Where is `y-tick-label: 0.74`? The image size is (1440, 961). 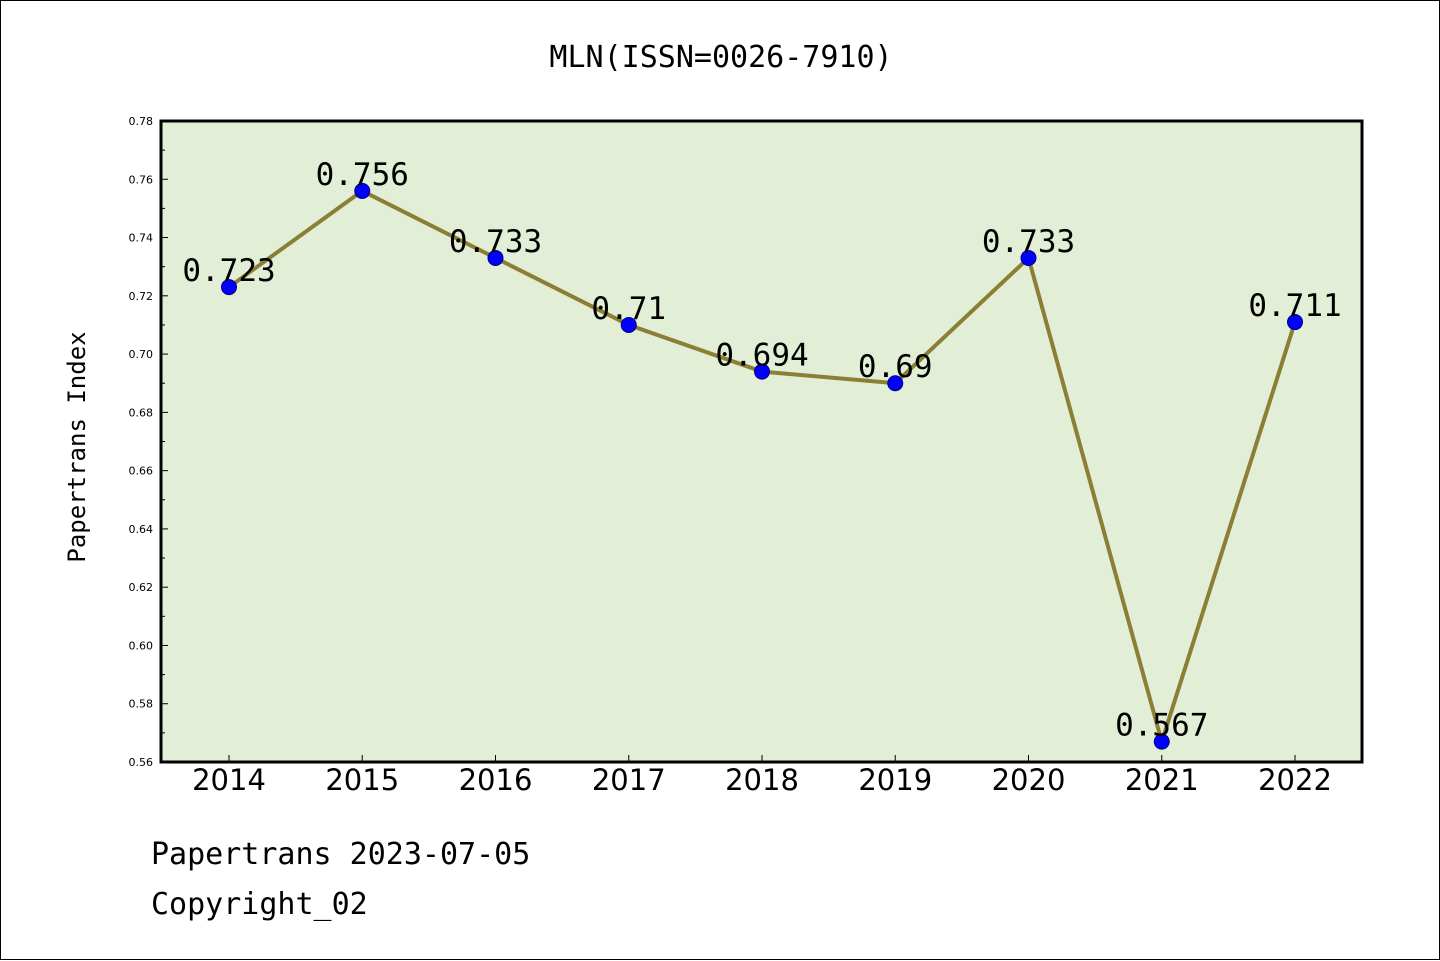 y-tick-label: 0.74 is located at coordinates (141, 238).